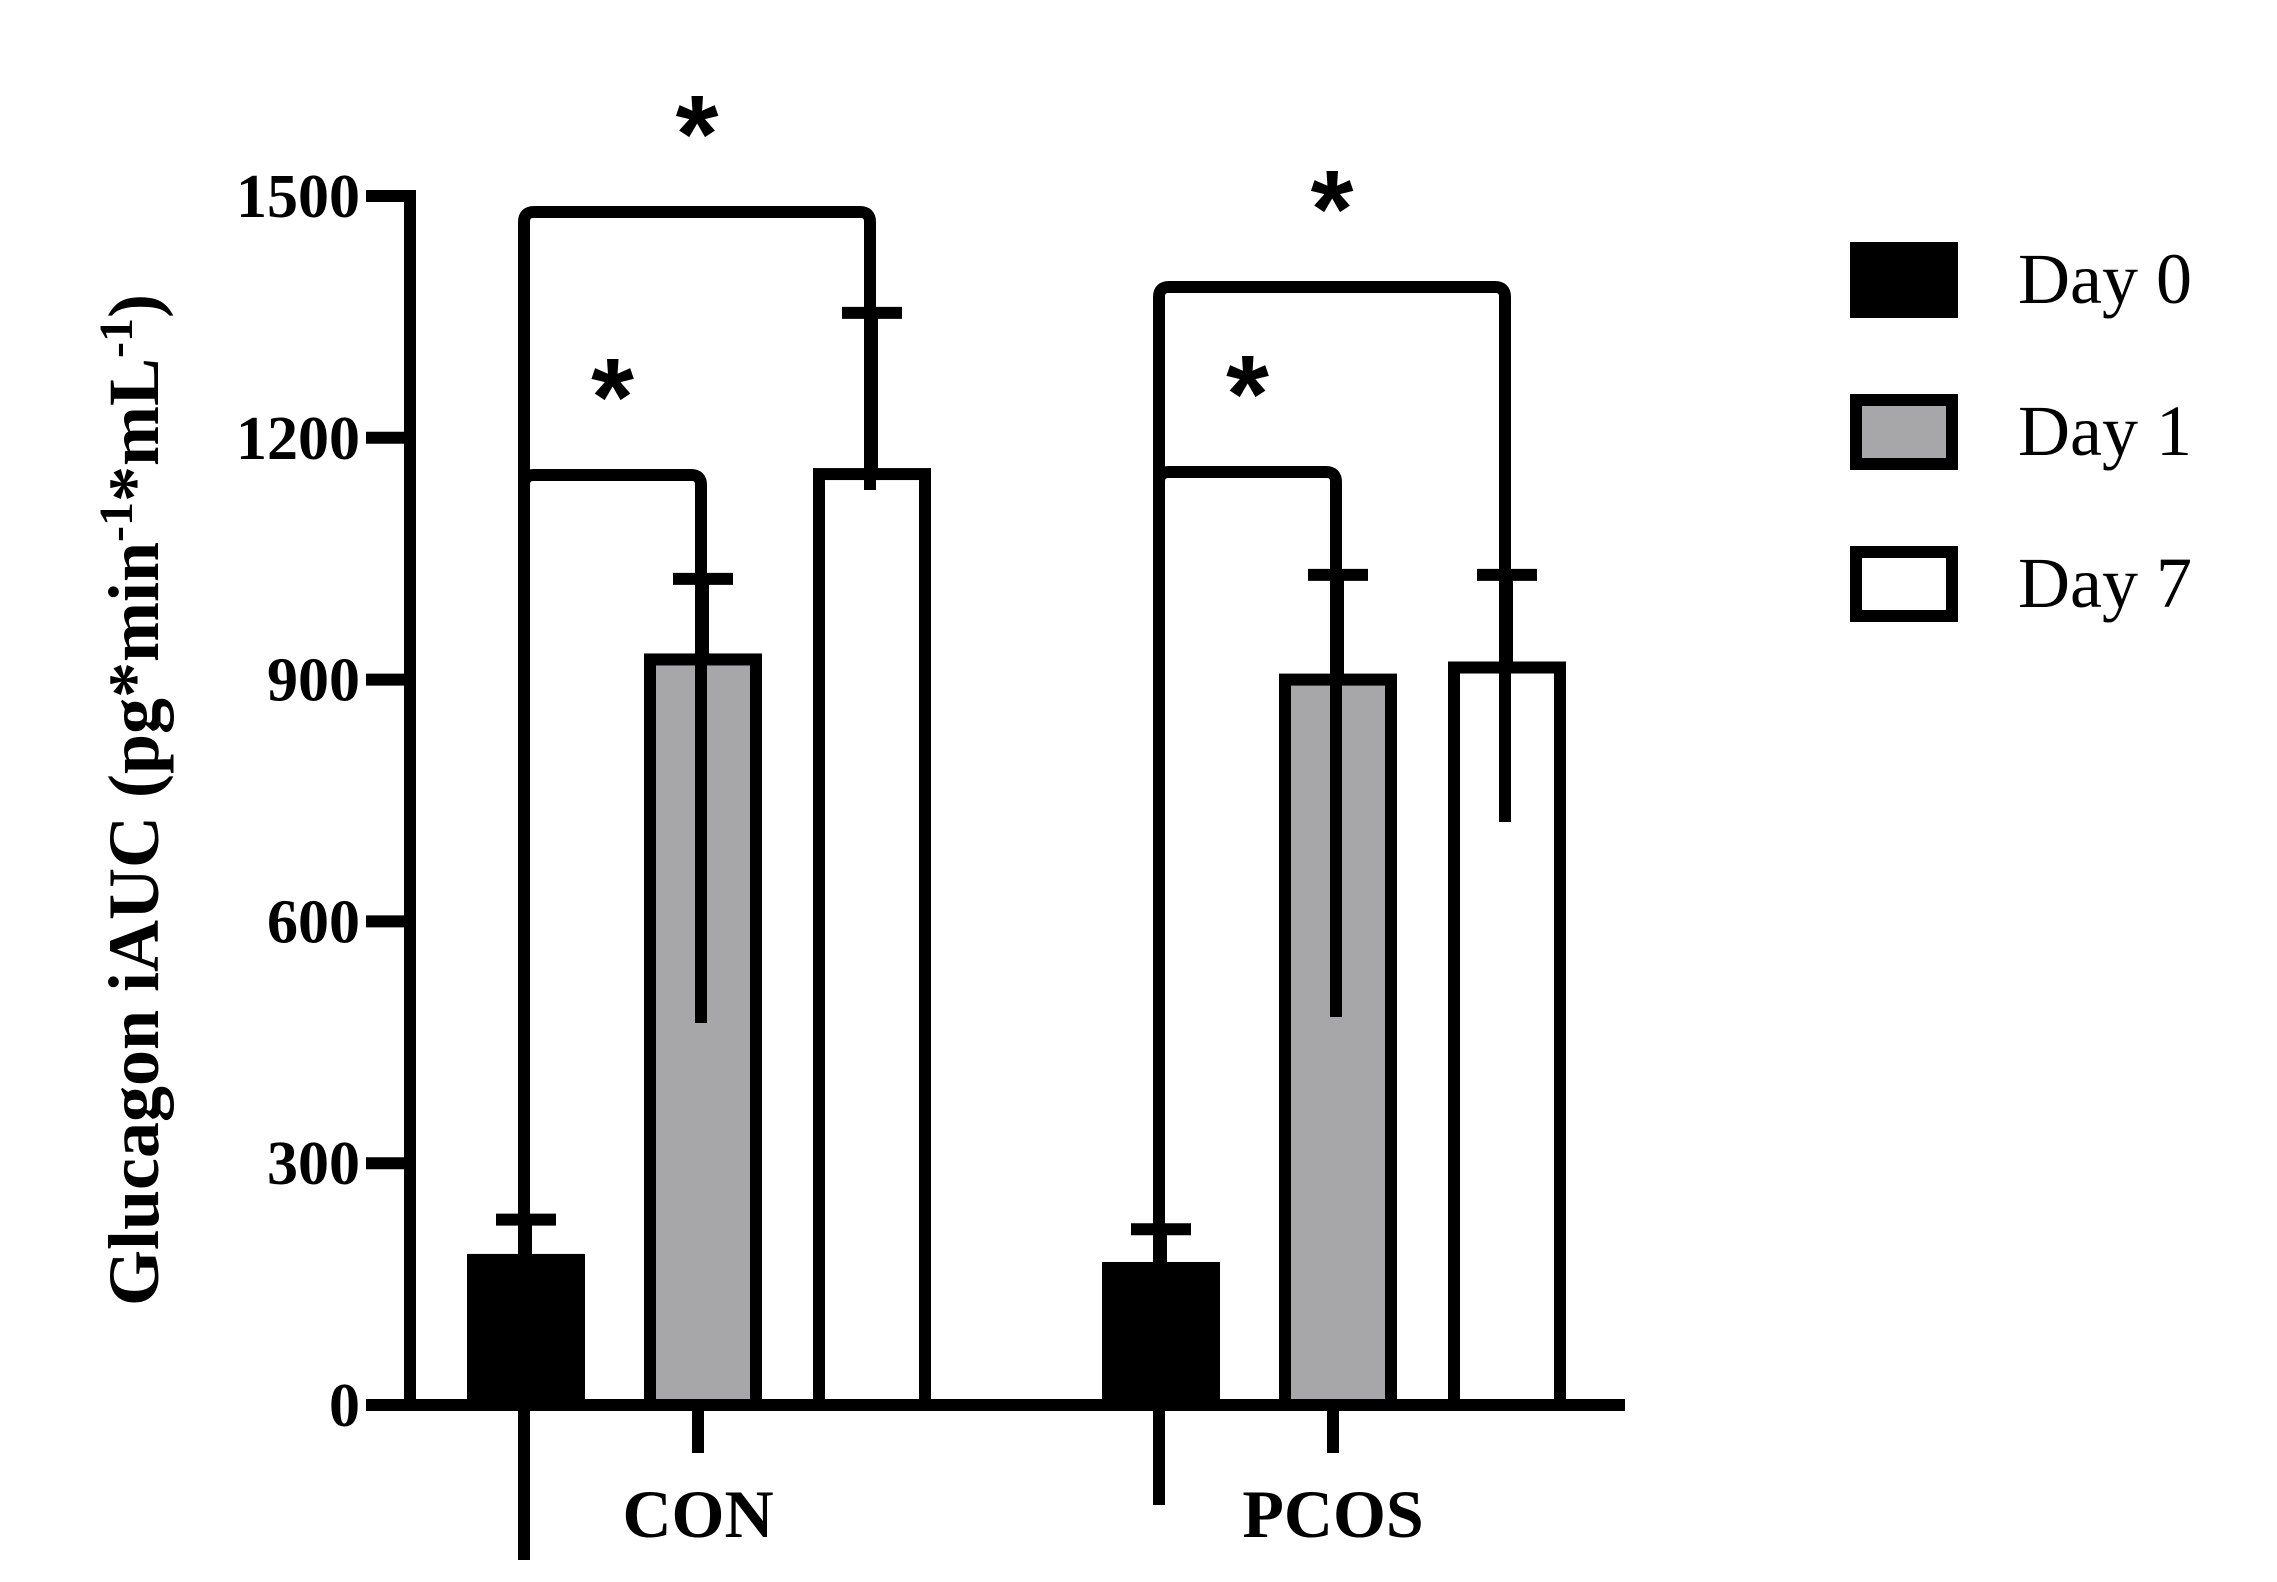 The height and width of the screenshot is (1582, 2277). I want to click on legend-label: Day 1, so click(2105, 431).